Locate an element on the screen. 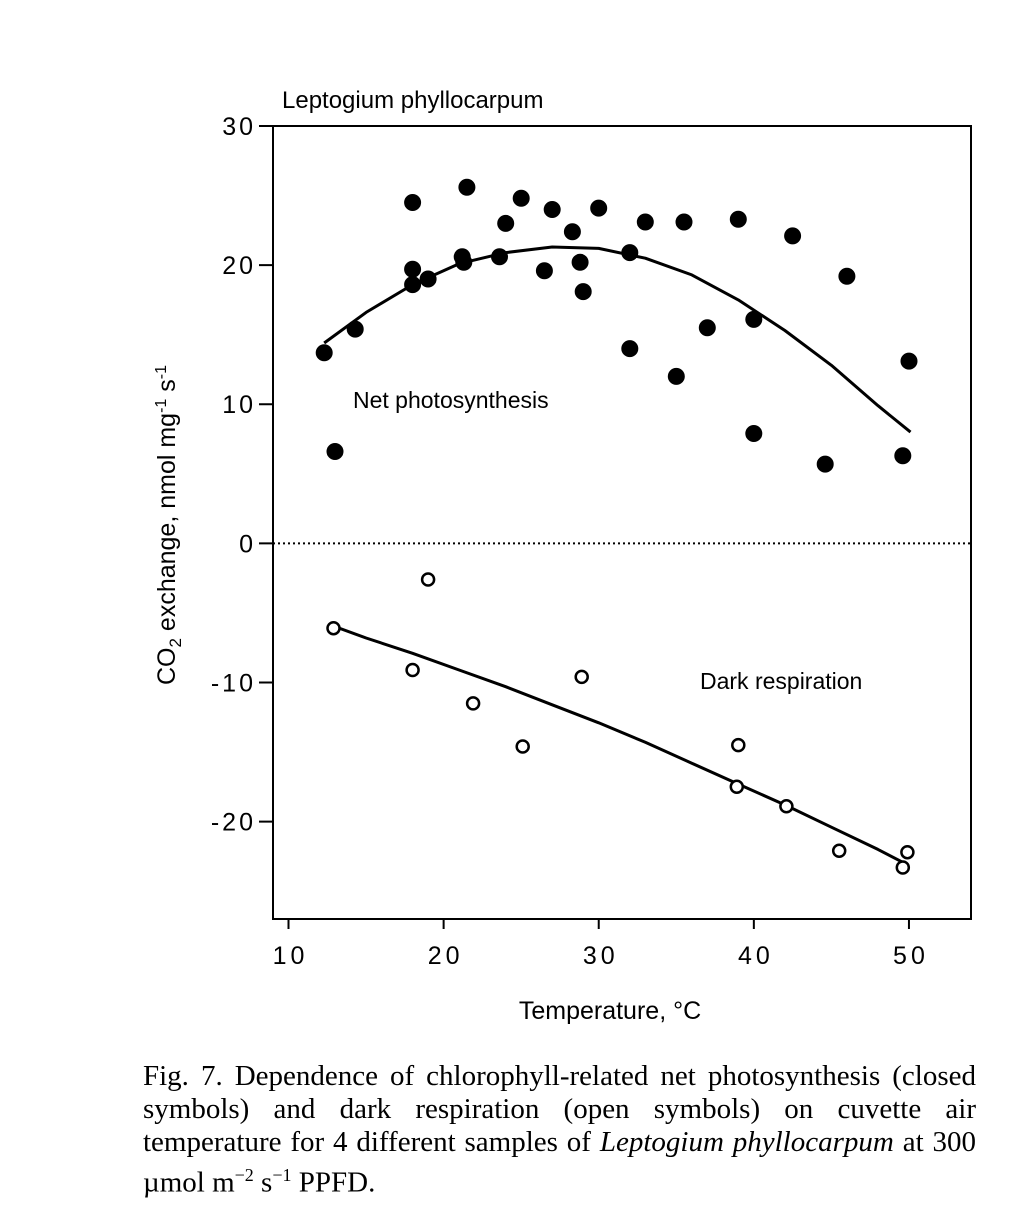 The height and width of the screenshot is (1230, 1020). x-tick-label: 20 is located at coordinates (446, 956).